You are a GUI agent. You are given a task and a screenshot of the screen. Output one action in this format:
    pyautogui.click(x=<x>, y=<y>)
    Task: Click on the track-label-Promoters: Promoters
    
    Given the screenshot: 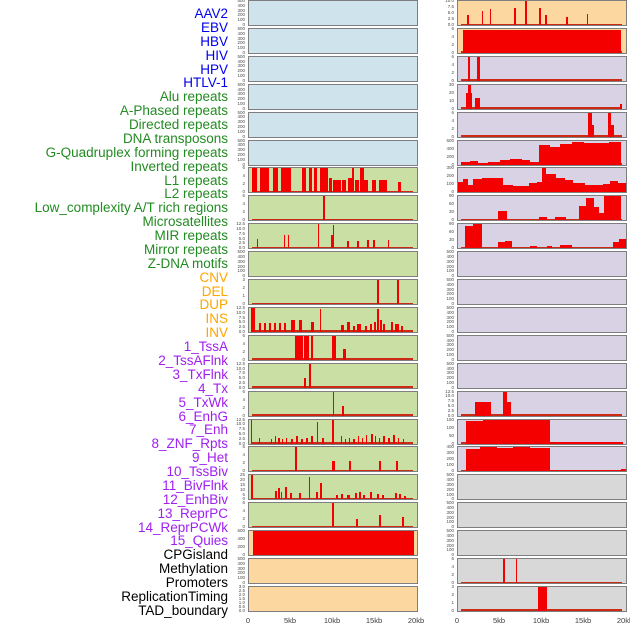 What is the action you would take?
    pyautogui.click(x=196, y=583)
    